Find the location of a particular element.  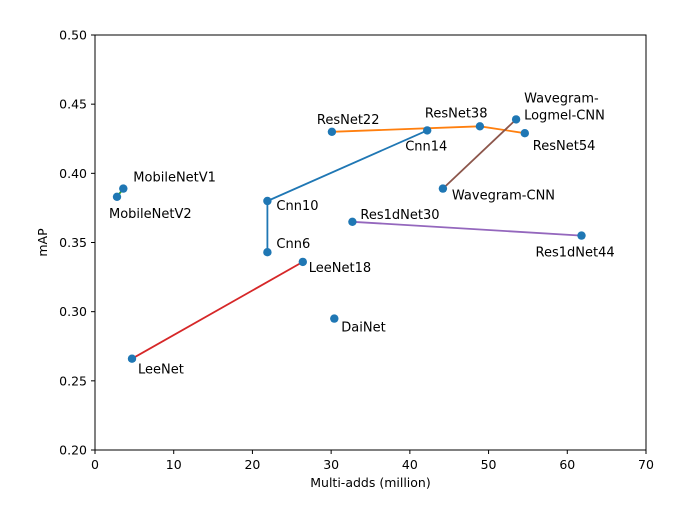

x-tick-label-10: 10 is located at coordinates (174, 464).